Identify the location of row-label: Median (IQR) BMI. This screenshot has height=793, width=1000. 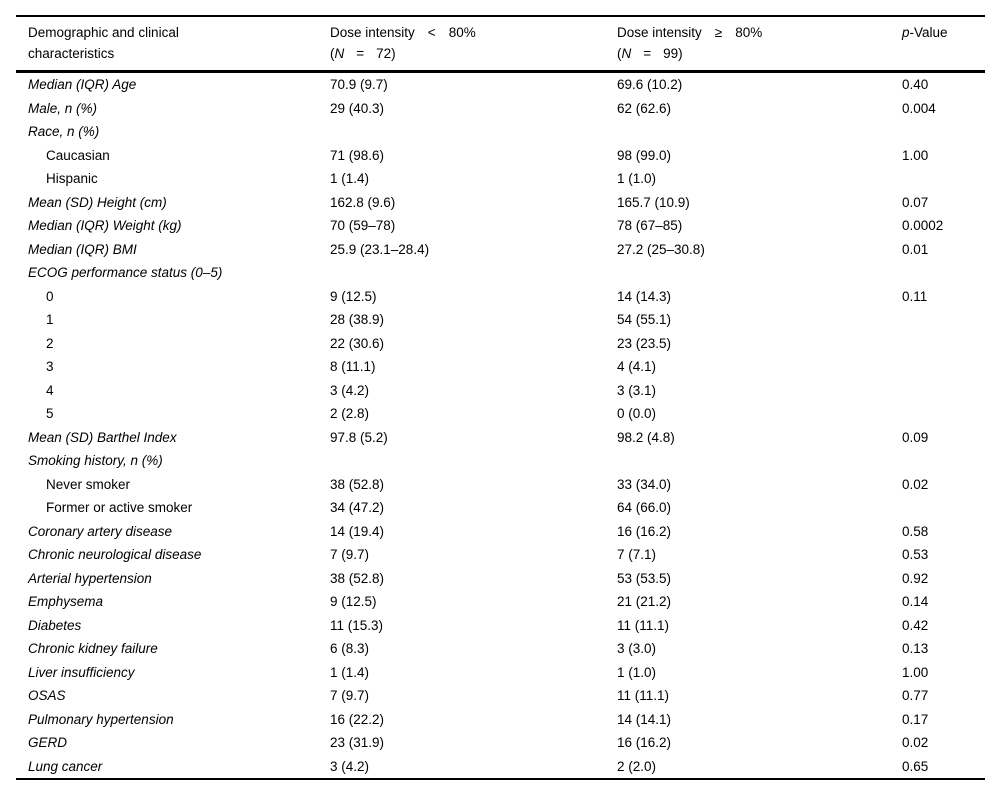
(82, 249).